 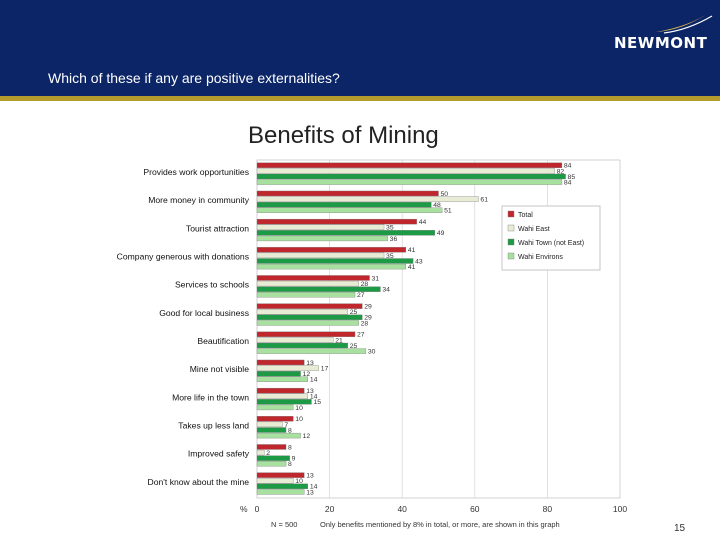 What do you see at coordinates (183, 257) in the screenshot?
I see `category-label: Company generous with donations` at bounding box center [183, 257].